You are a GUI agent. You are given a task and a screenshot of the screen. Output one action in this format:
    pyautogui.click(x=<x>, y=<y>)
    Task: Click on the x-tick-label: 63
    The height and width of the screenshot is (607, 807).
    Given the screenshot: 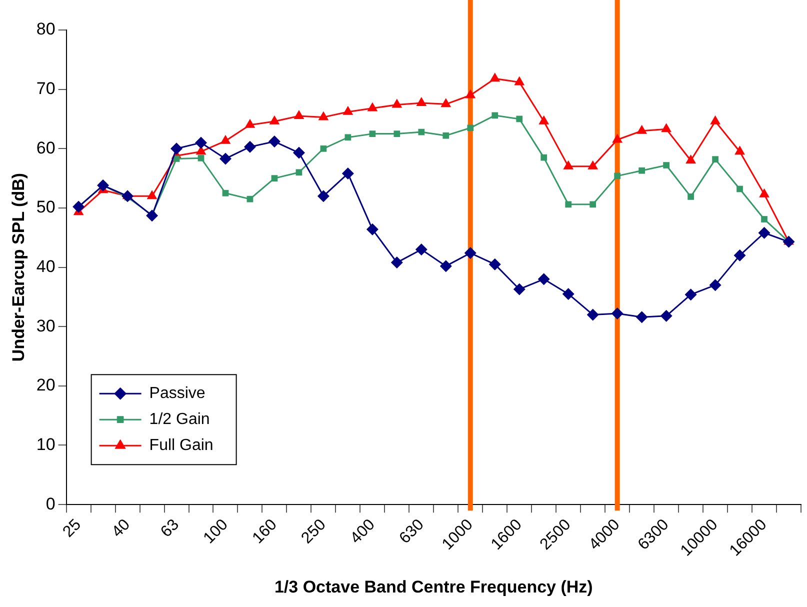 What is the action you would take?
    pyautogui.click(x=170, y=528)
    